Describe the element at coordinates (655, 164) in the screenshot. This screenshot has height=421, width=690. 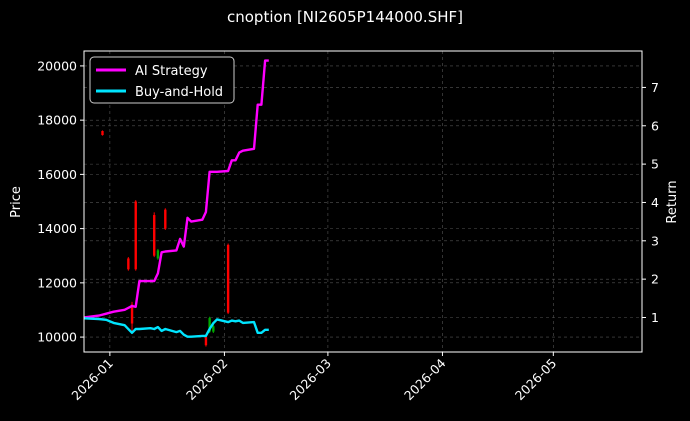
I see `y-tick-label-right: 5` at that location.